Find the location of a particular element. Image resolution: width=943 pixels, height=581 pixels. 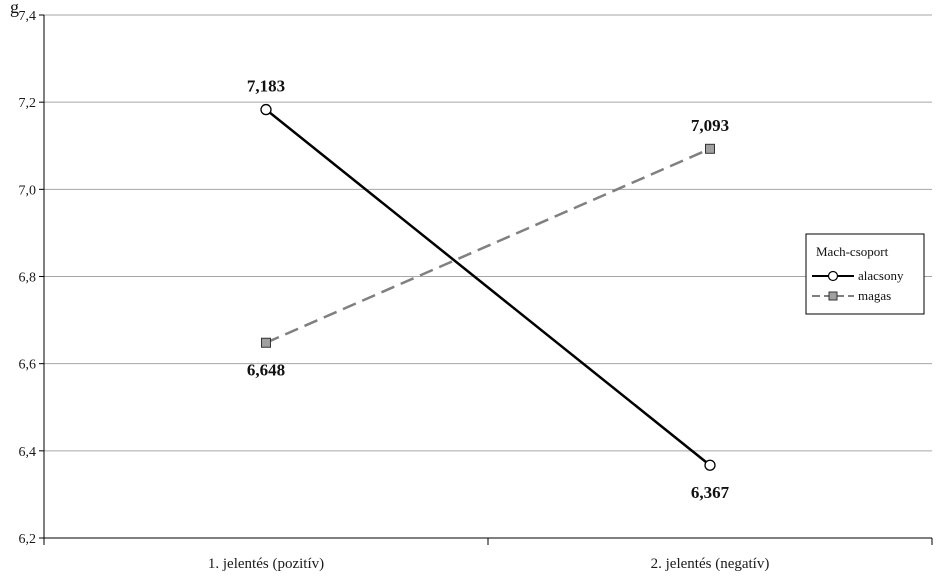

data-label: 6,648 is located at coordinates (266, 370).